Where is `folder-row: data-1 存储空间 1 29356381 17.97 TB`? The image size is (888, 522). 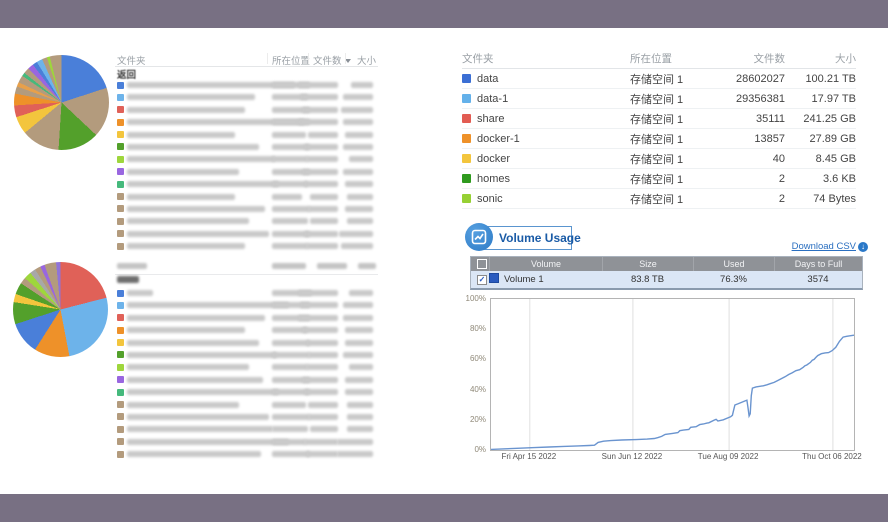 folder-row: data-1 存储空间 1 29356381 17.97 TB is located at coordinates (659, 99).